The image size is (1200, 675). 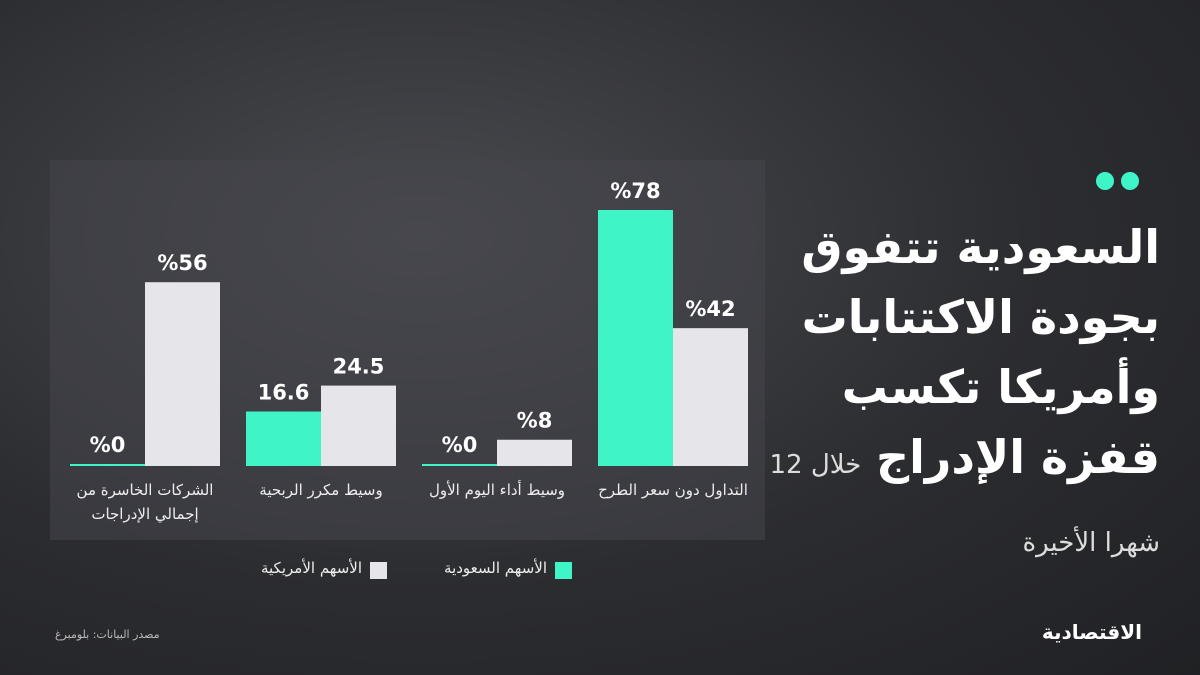 What do you see at coordinates (182, 263) in the screenshot?
I see `value-label: %56` at bounding box center [182, 263].